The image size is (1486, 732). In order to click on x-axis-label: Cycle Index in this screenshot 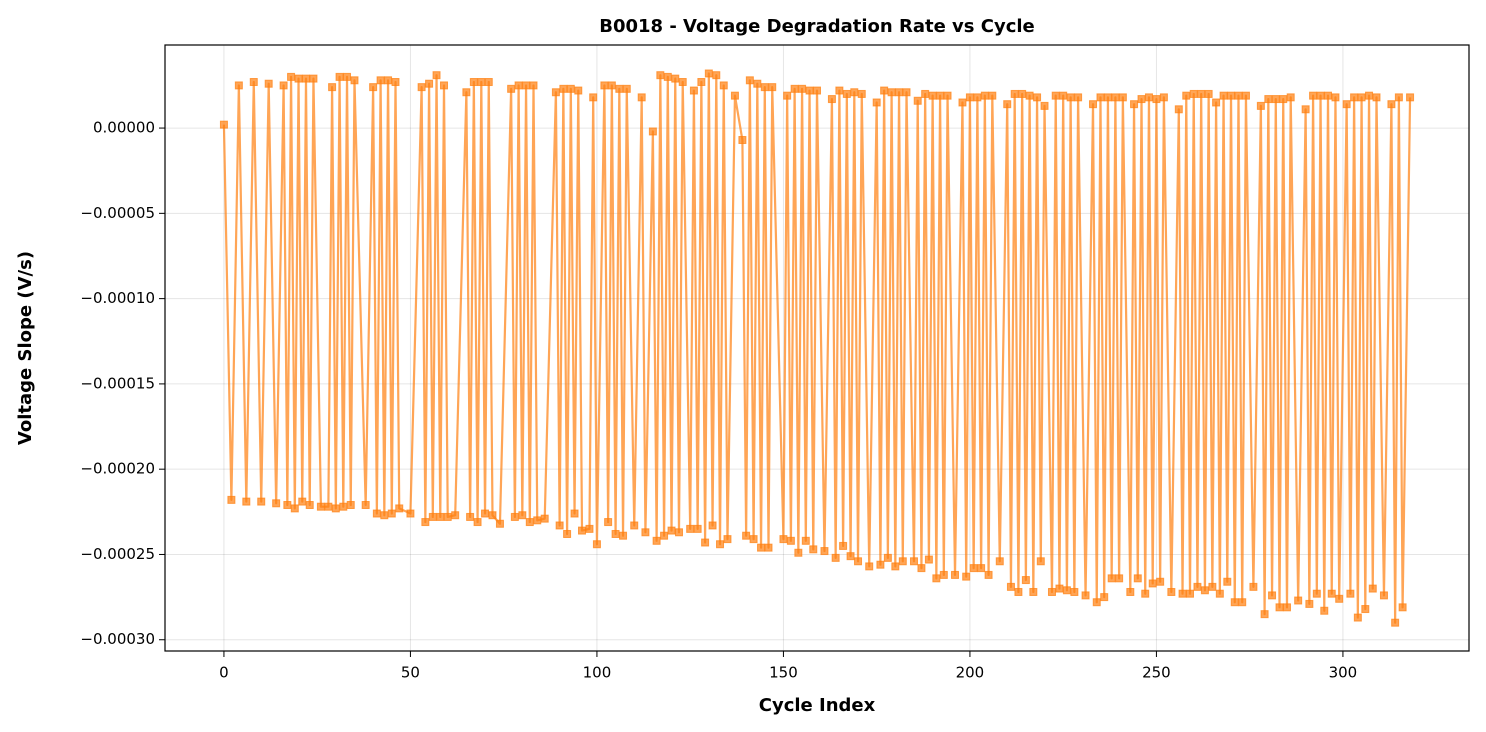, I will do `click(817, 705)`.